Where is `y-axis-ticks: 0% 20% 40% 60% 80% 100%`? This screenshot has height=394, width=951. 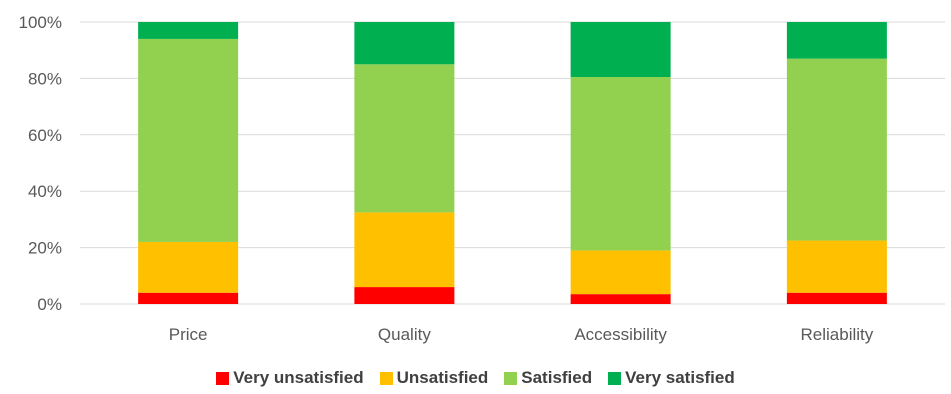 y-axis-ticks: 0% 20% 40% 60% 80% 100% is located at coordinates (40, 163).